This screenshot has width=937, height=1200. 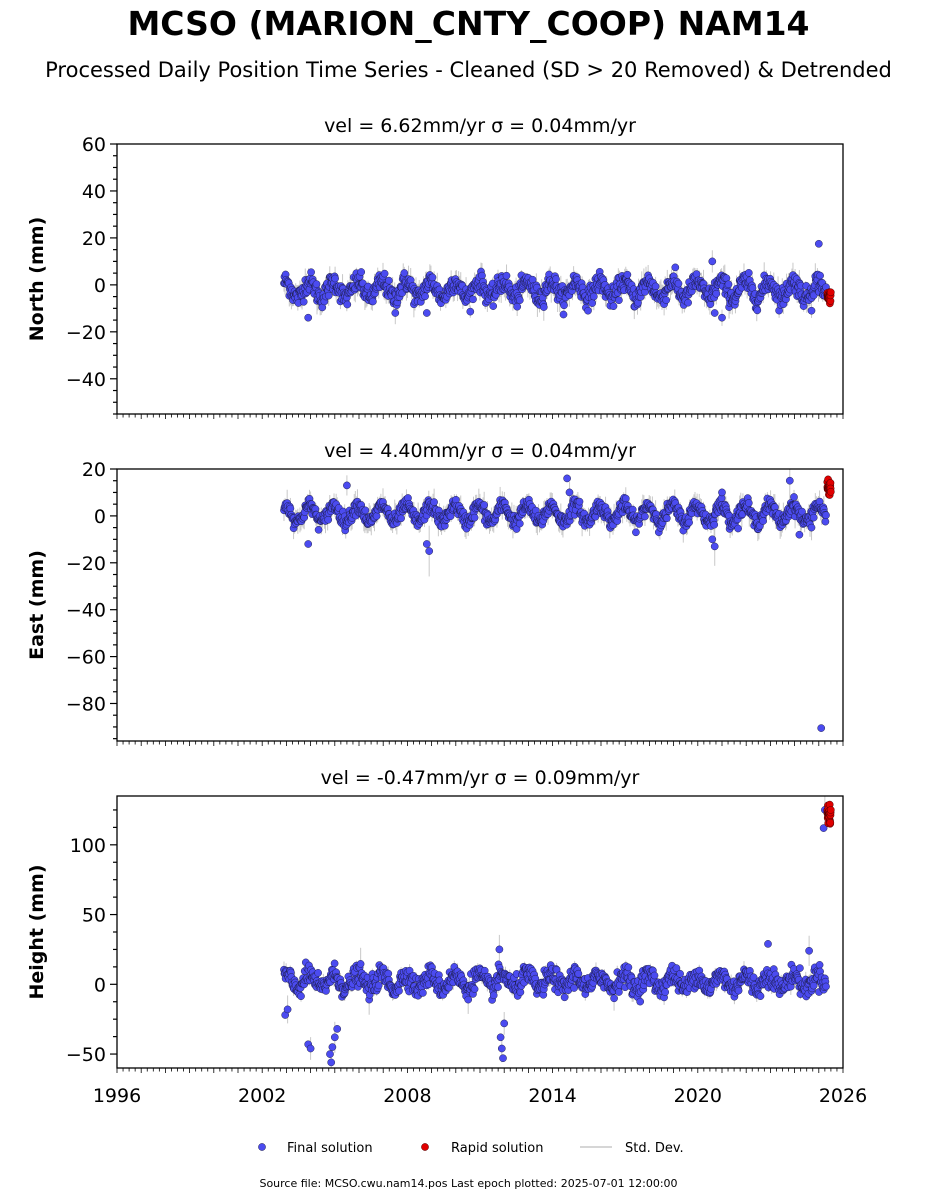 What do you see at coordinates (94, 192) in the screenshot?
I see `y-tick-label: 40` at bounding box center [94, 192].